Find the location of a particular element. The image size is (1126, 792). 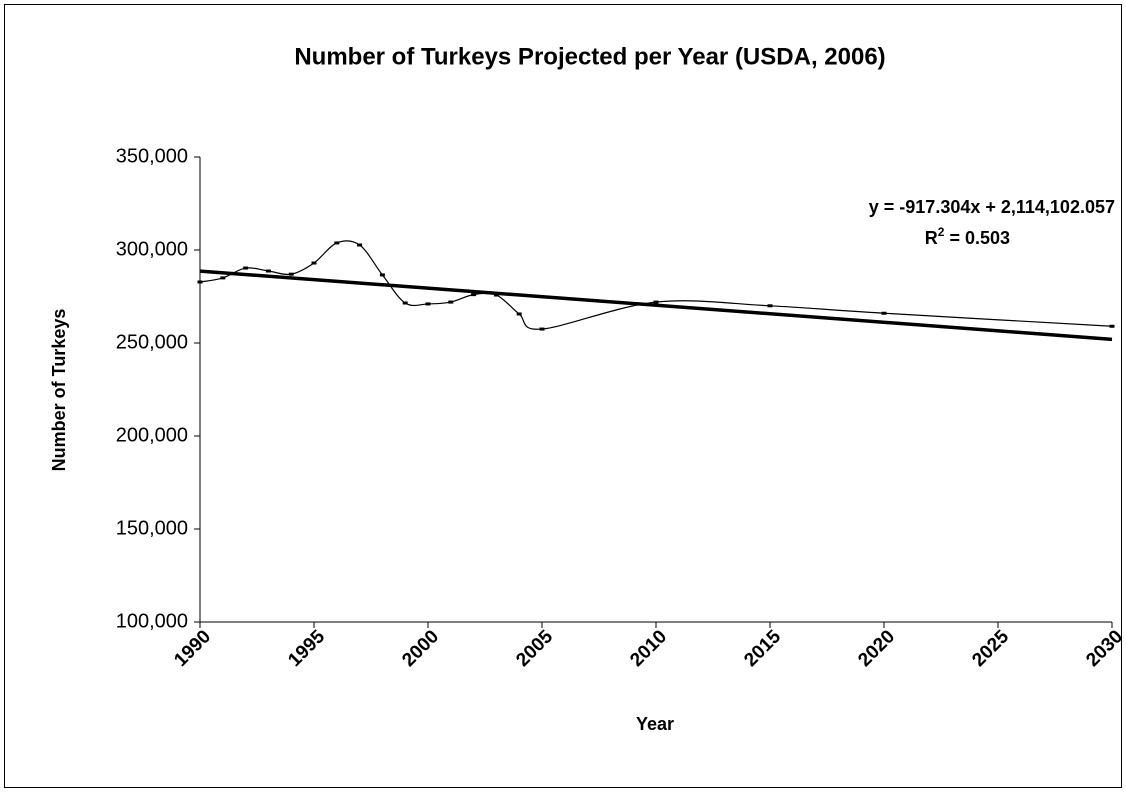

data-line is located at coordinates (656, 285).